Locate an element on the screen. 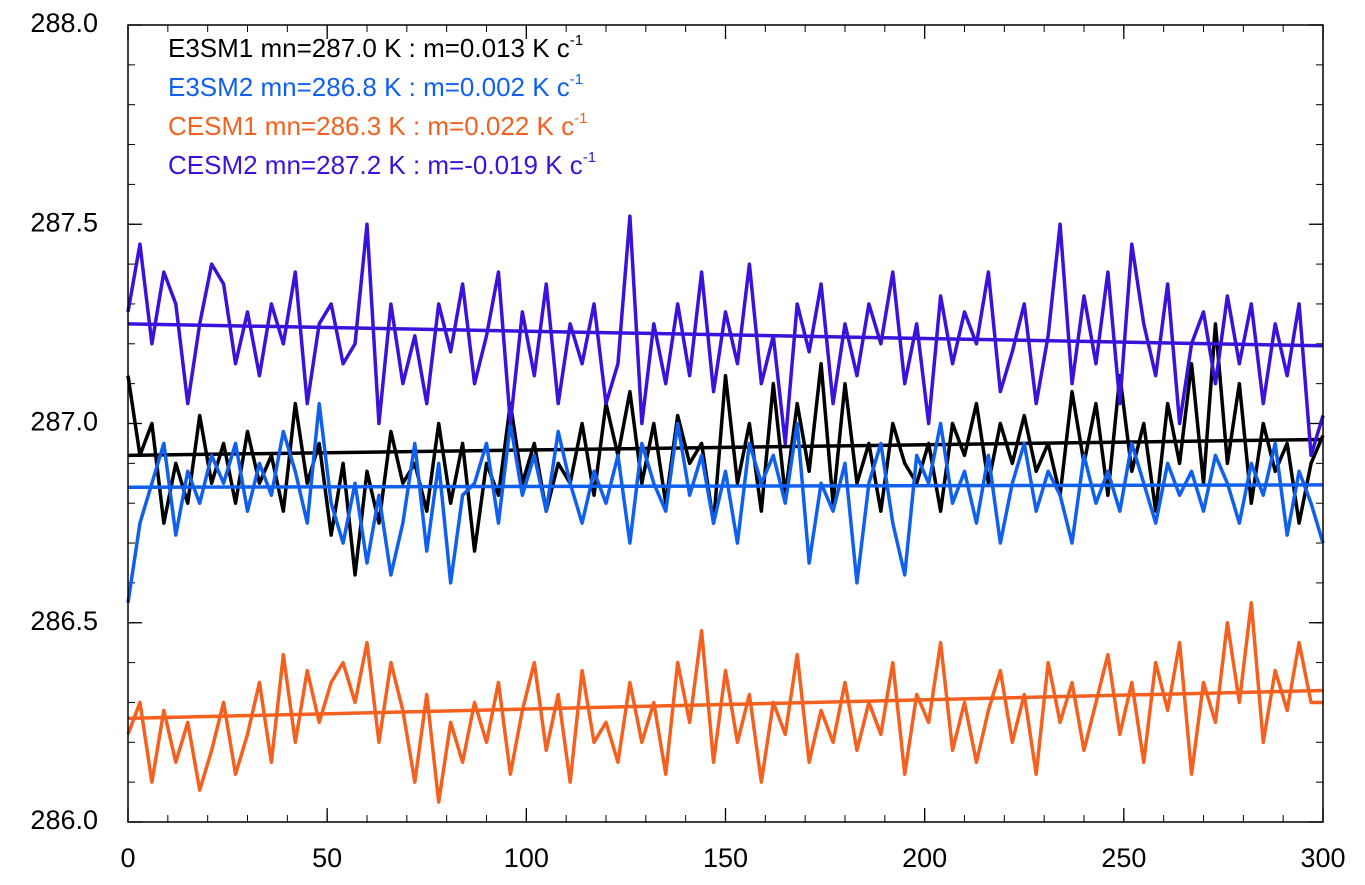 This screenshot has width=1365, height=885. x-tick-label: 100 is located at coordinates (526, 858).